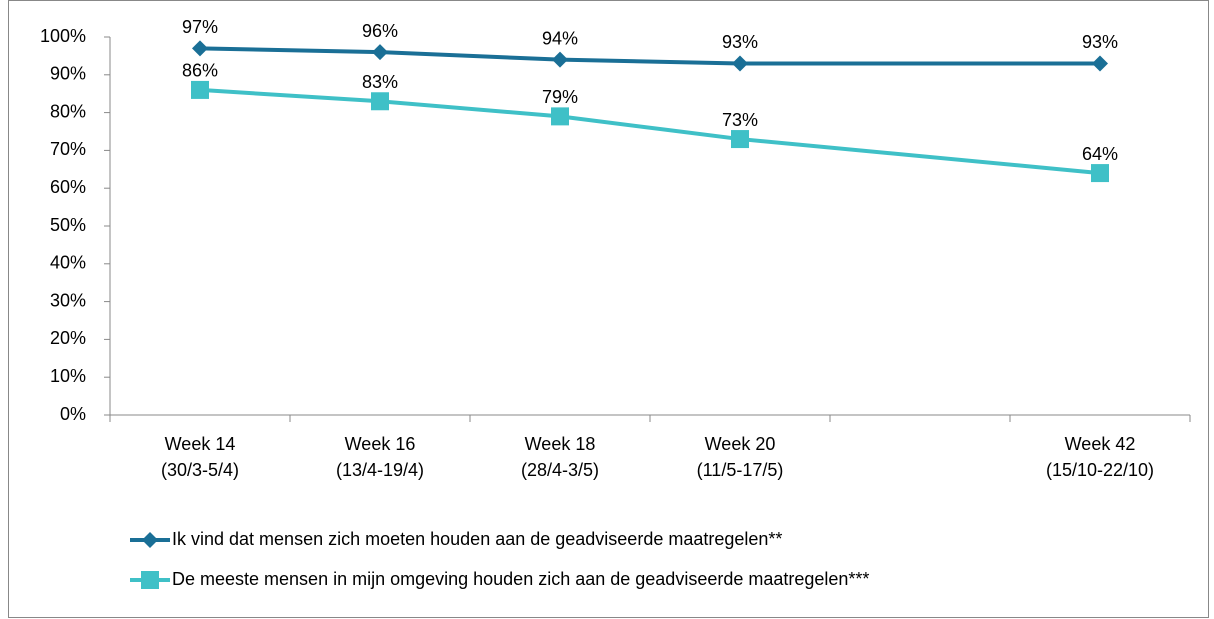 This screenshot has height=619, width=1214. What do you see at coordinates (200, 27) in the screenshot?
I see `data-label: 97%` at bounding box center [200, 27].